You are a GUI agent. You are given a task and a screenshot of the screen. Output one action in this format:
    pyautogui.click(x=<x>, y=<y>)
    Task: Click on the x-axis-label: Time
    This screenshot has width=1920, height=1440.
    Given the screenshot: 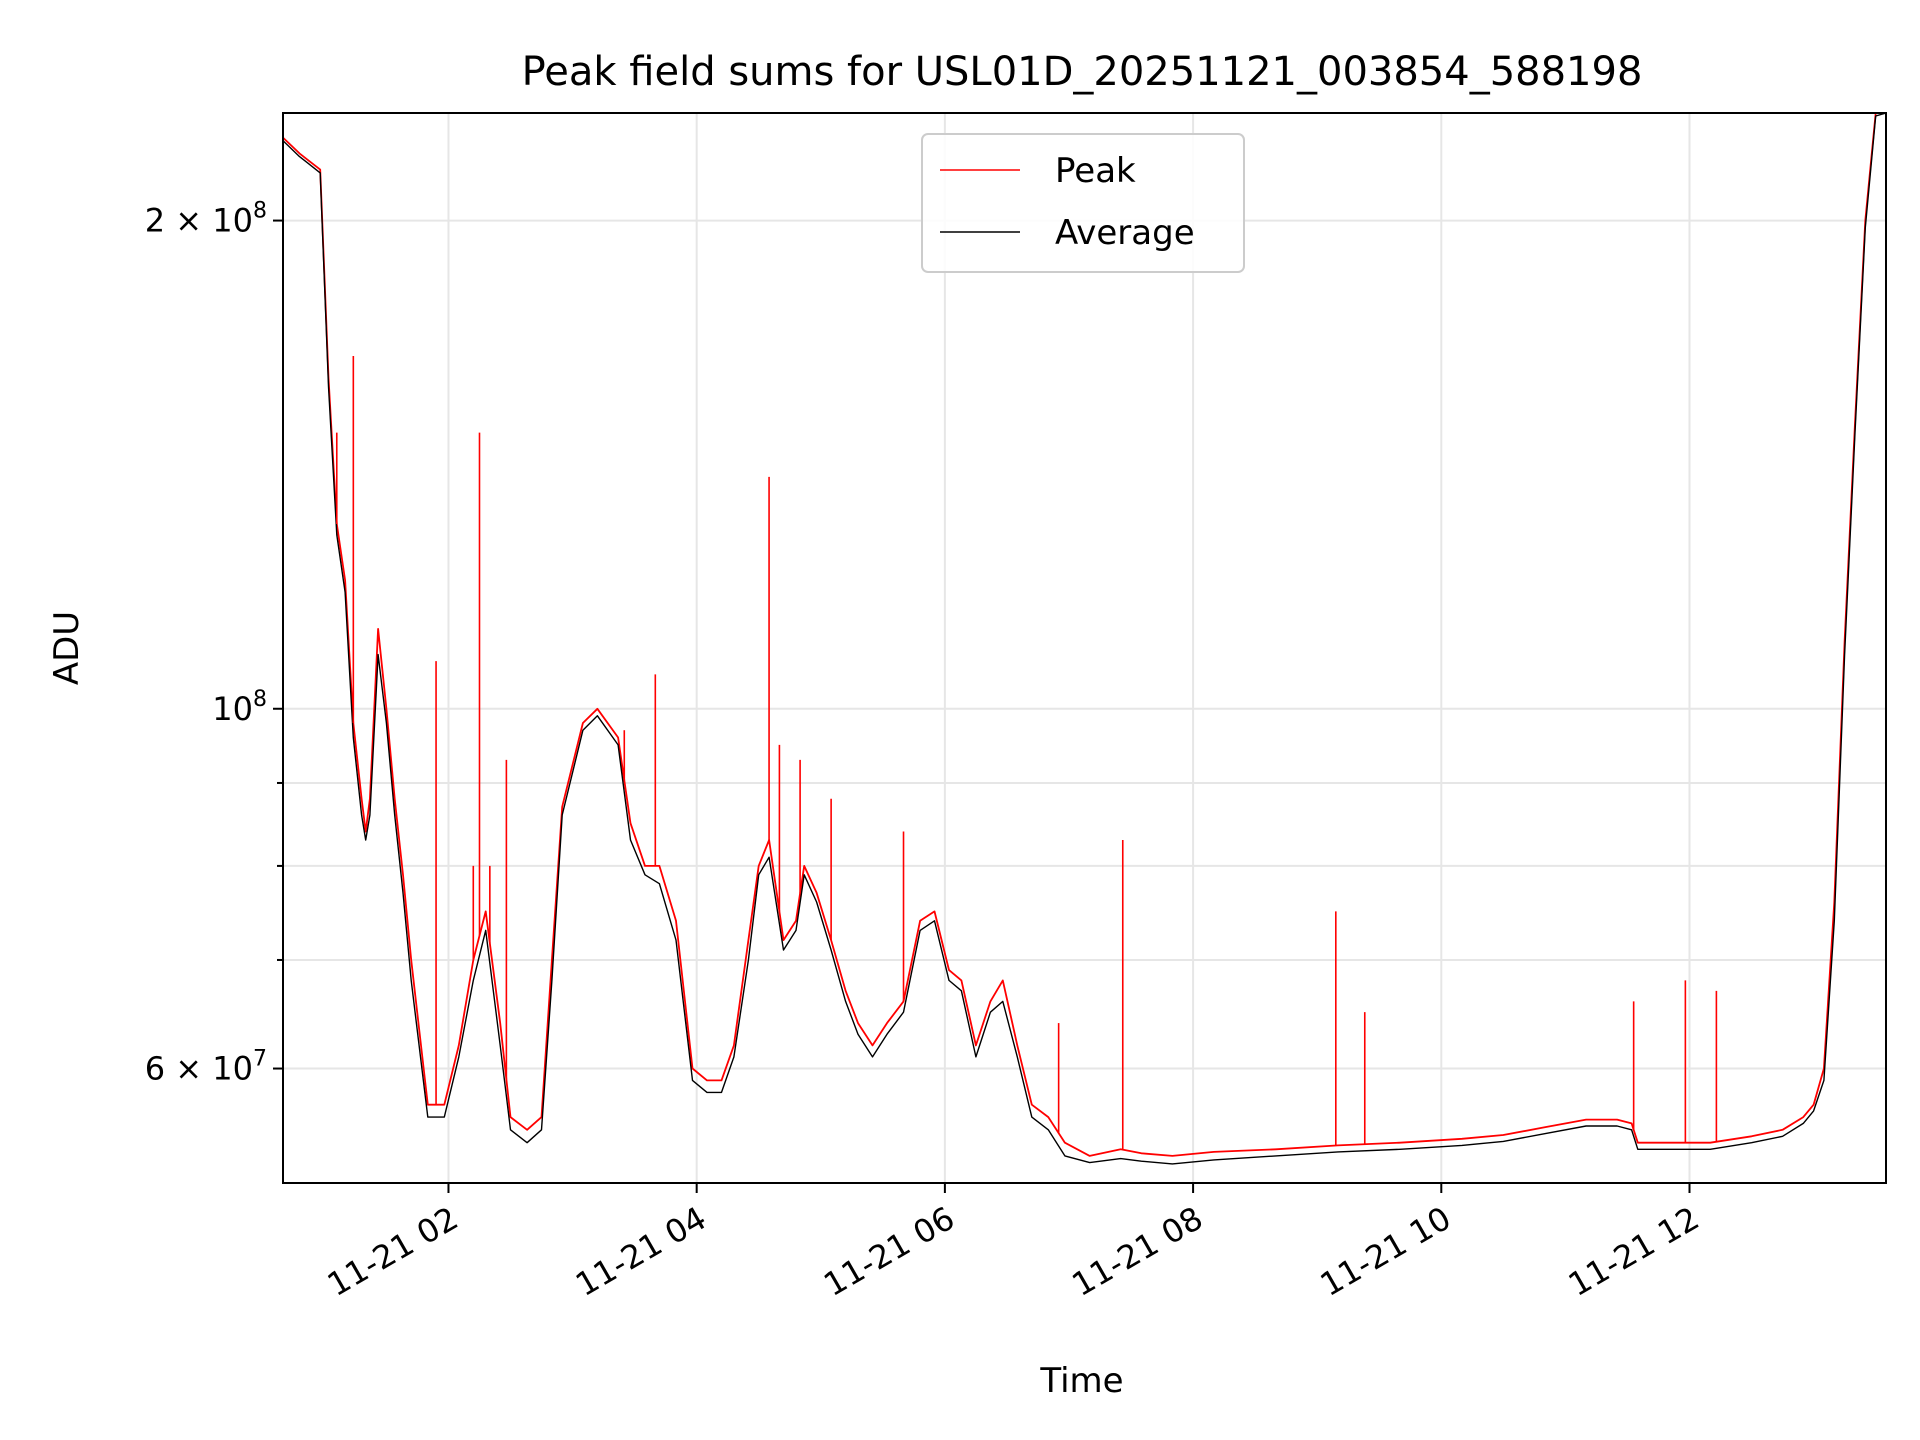 What is the action you would take?
    pyautogui.click(x=1081, y=1381)
    